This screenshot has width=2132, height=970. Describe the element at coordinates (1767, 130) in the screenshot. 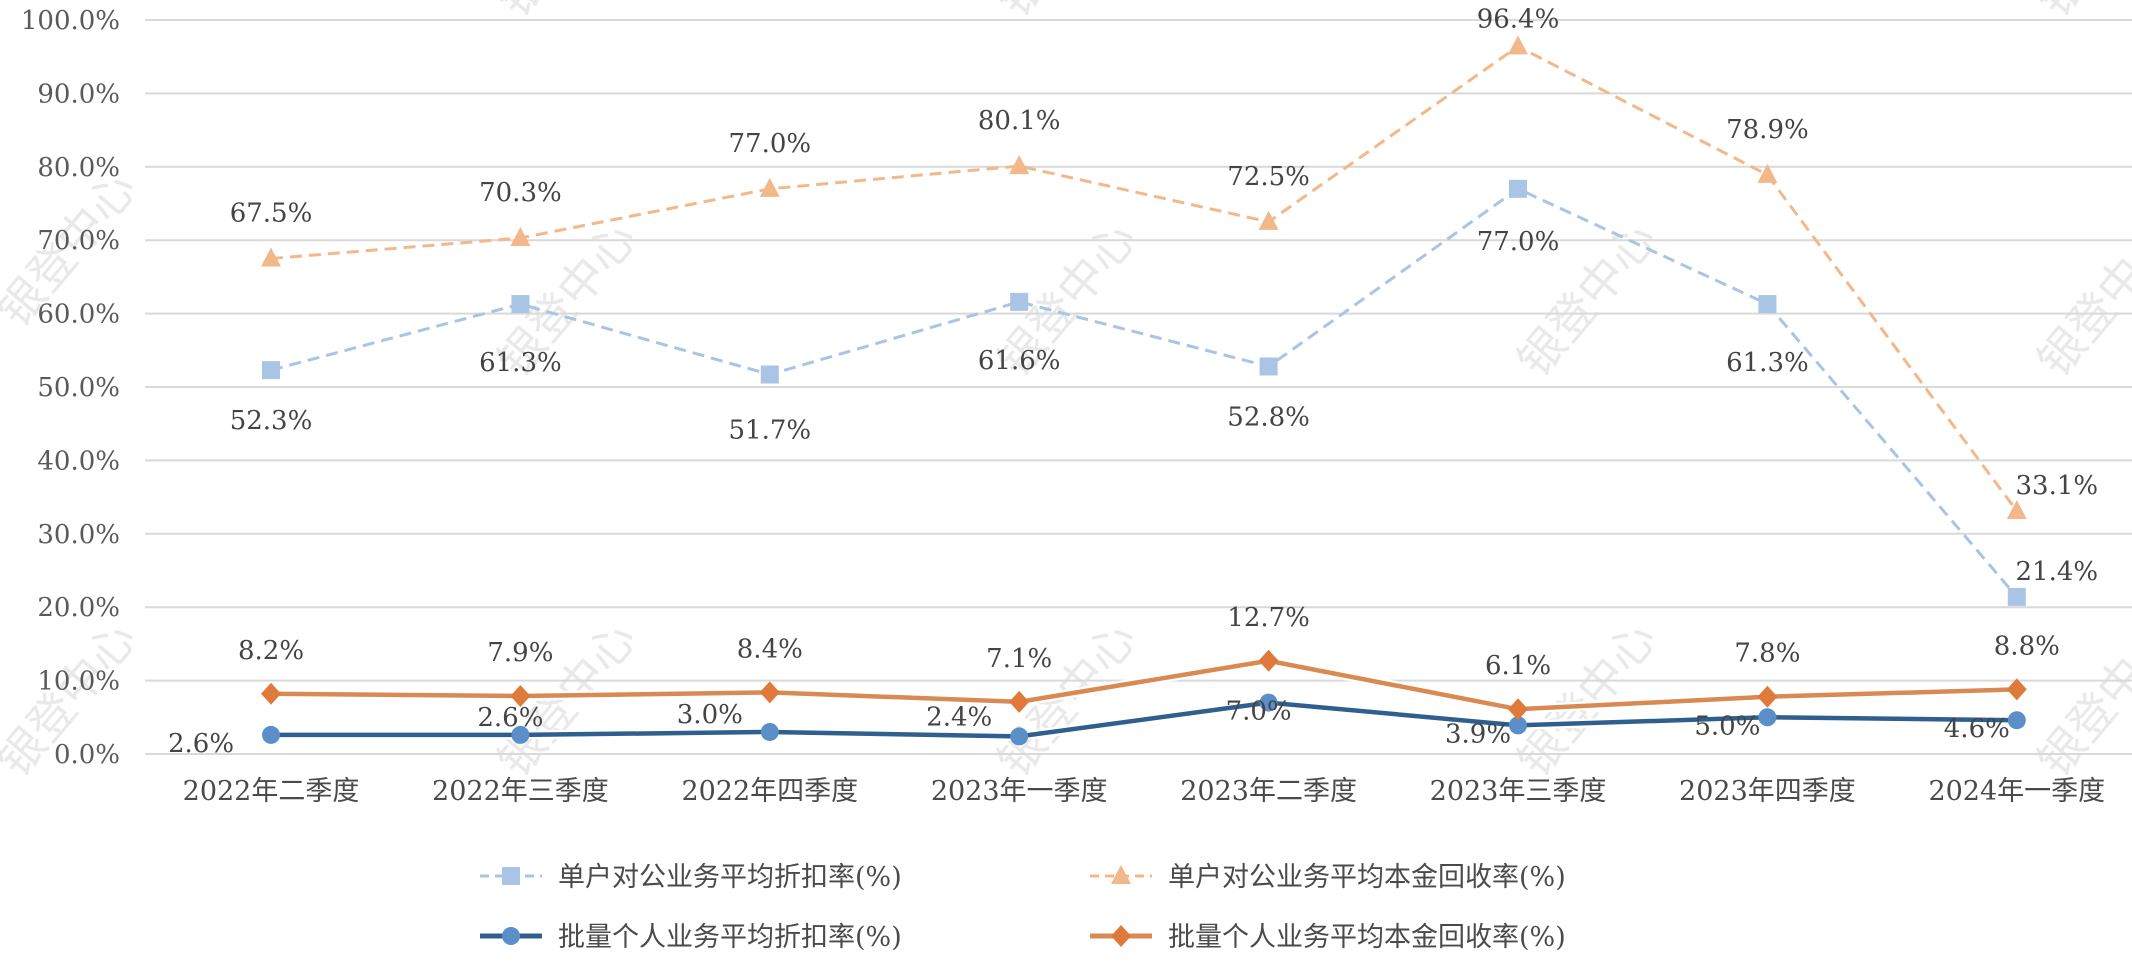

I see `data-label: 78.9%` at that location.